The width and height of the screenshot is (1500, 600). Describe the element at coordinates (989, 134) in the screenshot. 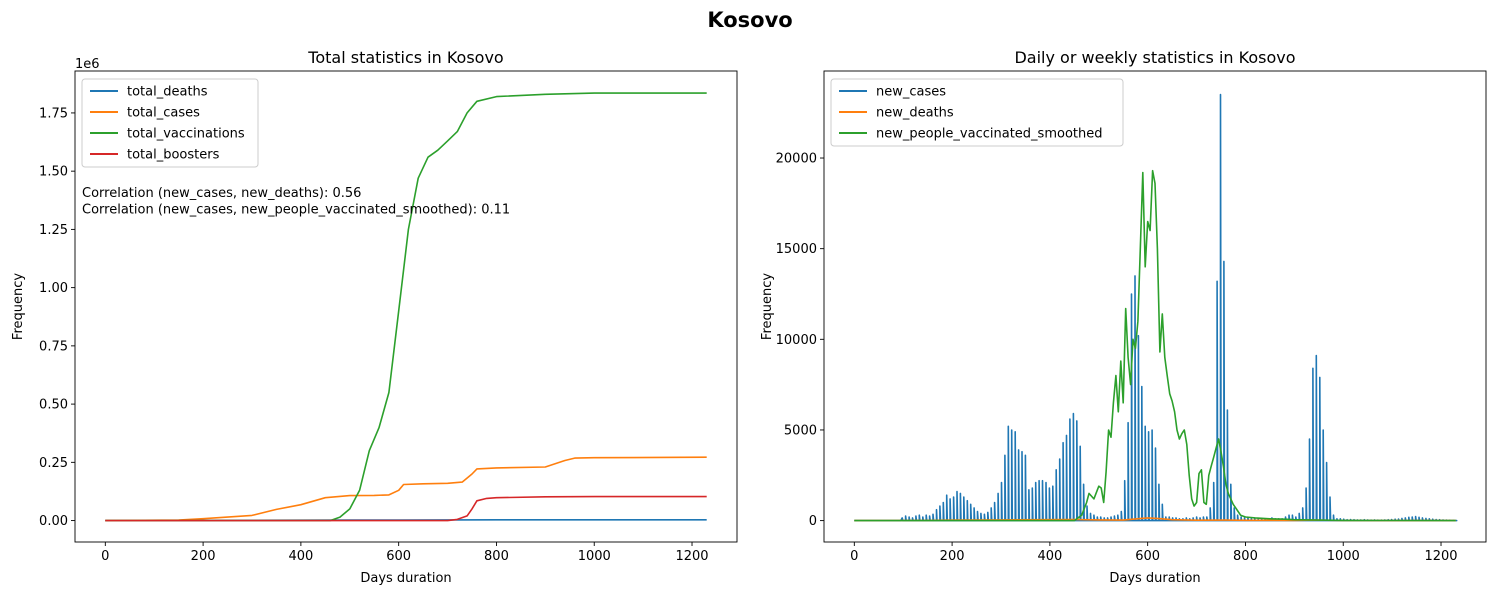

I see `legend-entry-new_people_vaccinated_smoothed: new_people_vaccinated_smoothed` at that location.